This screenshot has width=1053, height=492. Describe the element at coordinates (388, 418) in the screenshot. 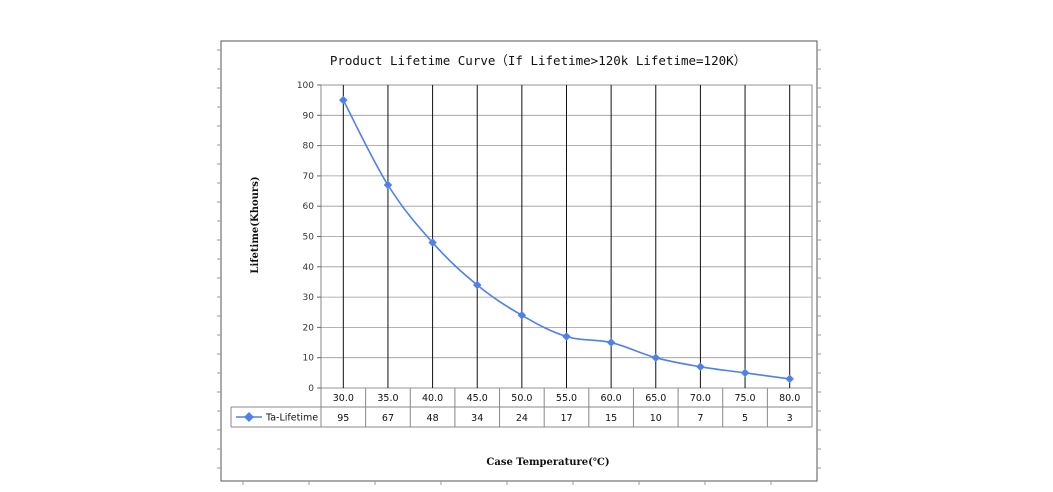

I see `data-table-value: 67` at that location.